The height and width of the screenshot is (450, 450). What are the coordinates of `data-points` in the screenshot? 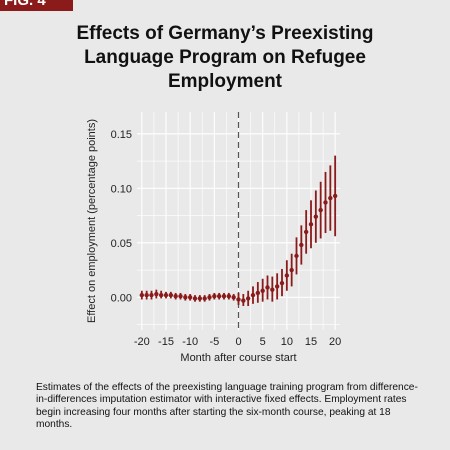 It's located at (238, 248).